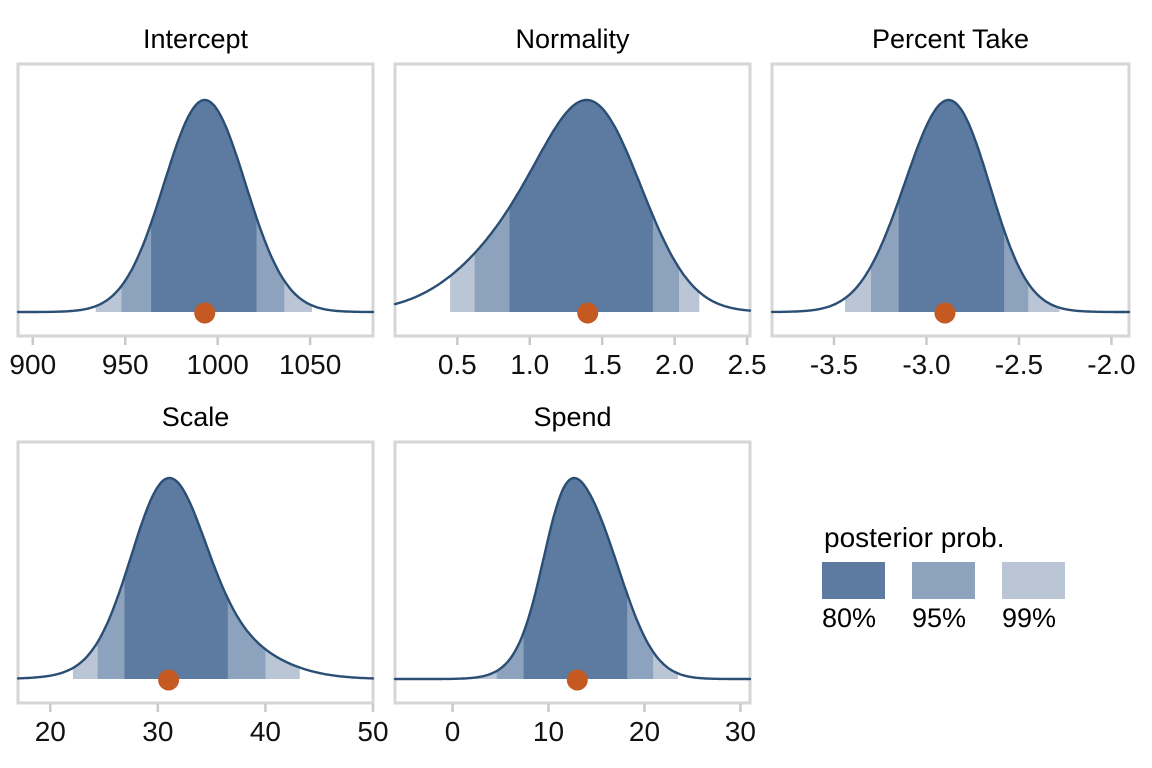 This screenshot has height=768, width=1152. I want to click on panel-title: Spend, so click(572, 417).